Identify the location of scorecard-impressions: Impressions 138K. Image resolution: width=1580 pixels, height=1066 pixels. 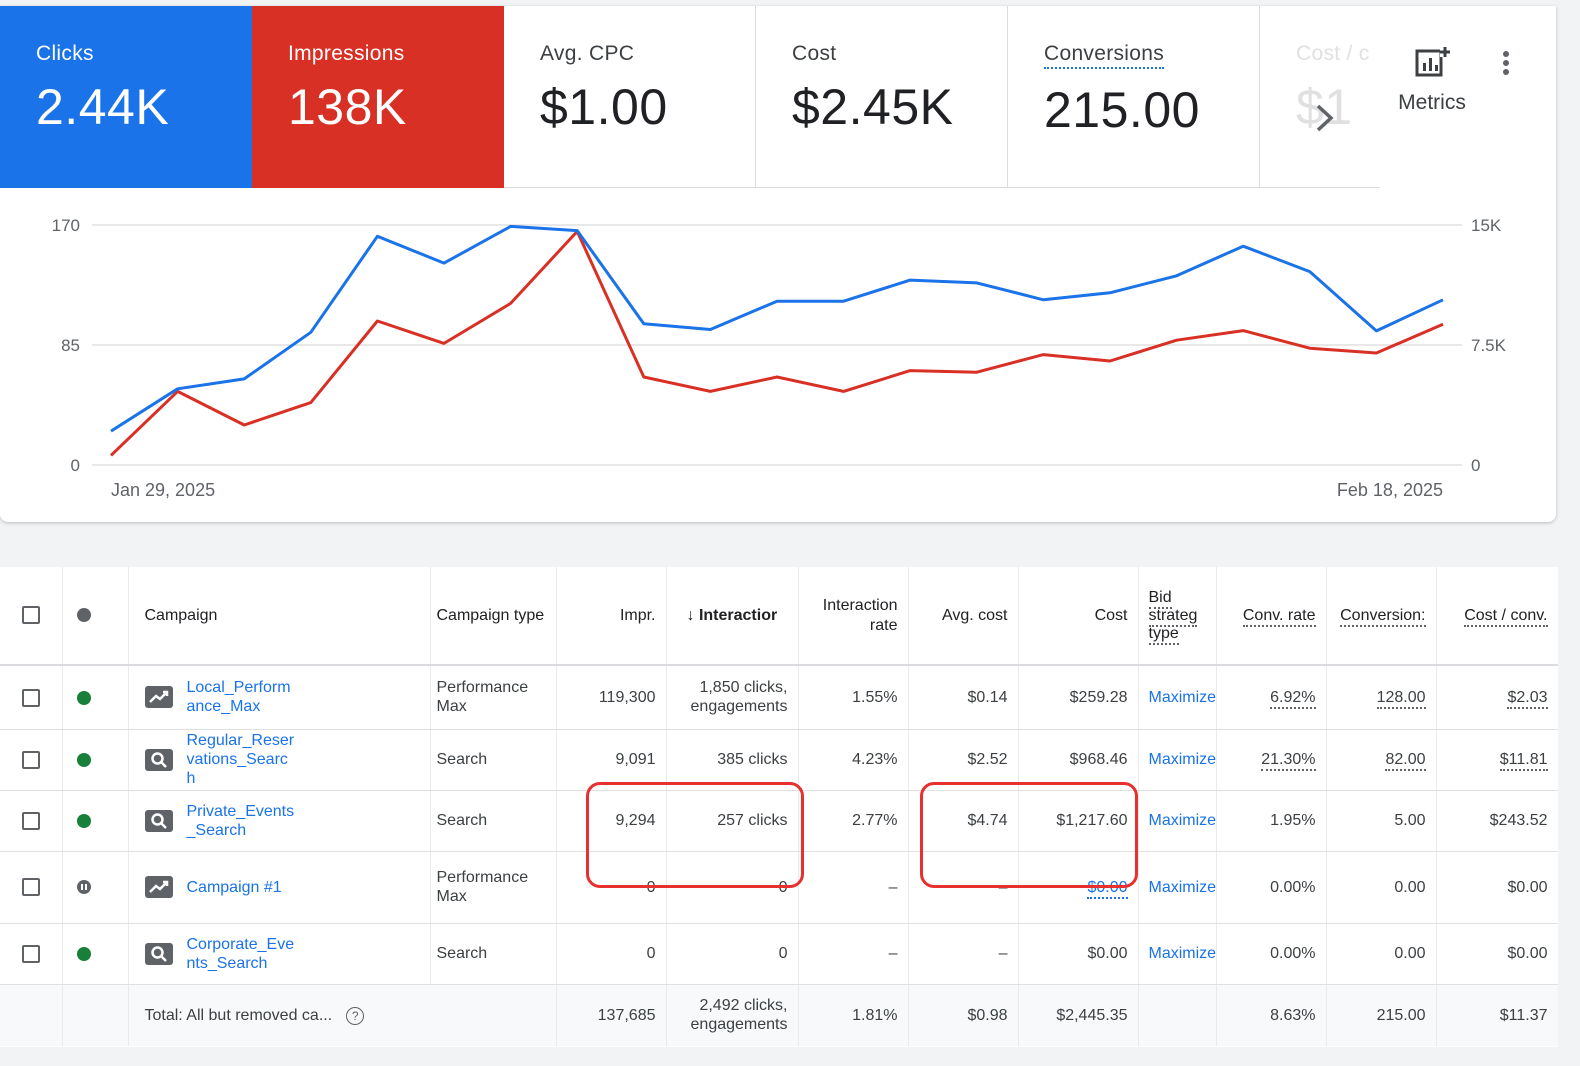
(378, 97).